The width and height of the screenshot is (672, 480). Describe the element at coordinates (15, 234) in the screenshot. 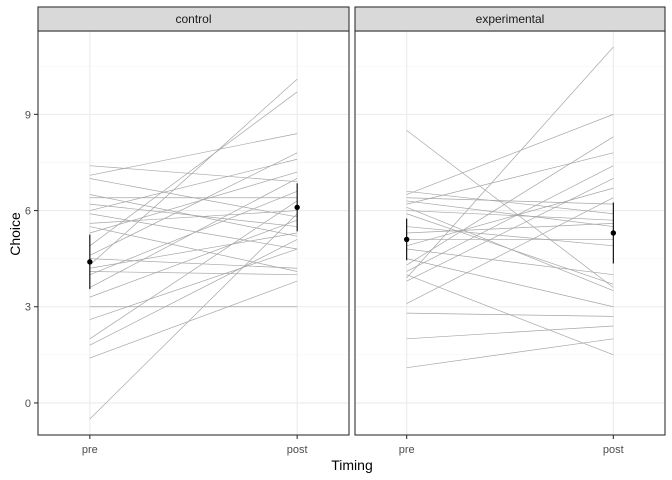

I see `y-axis-title: Choice` at that location.